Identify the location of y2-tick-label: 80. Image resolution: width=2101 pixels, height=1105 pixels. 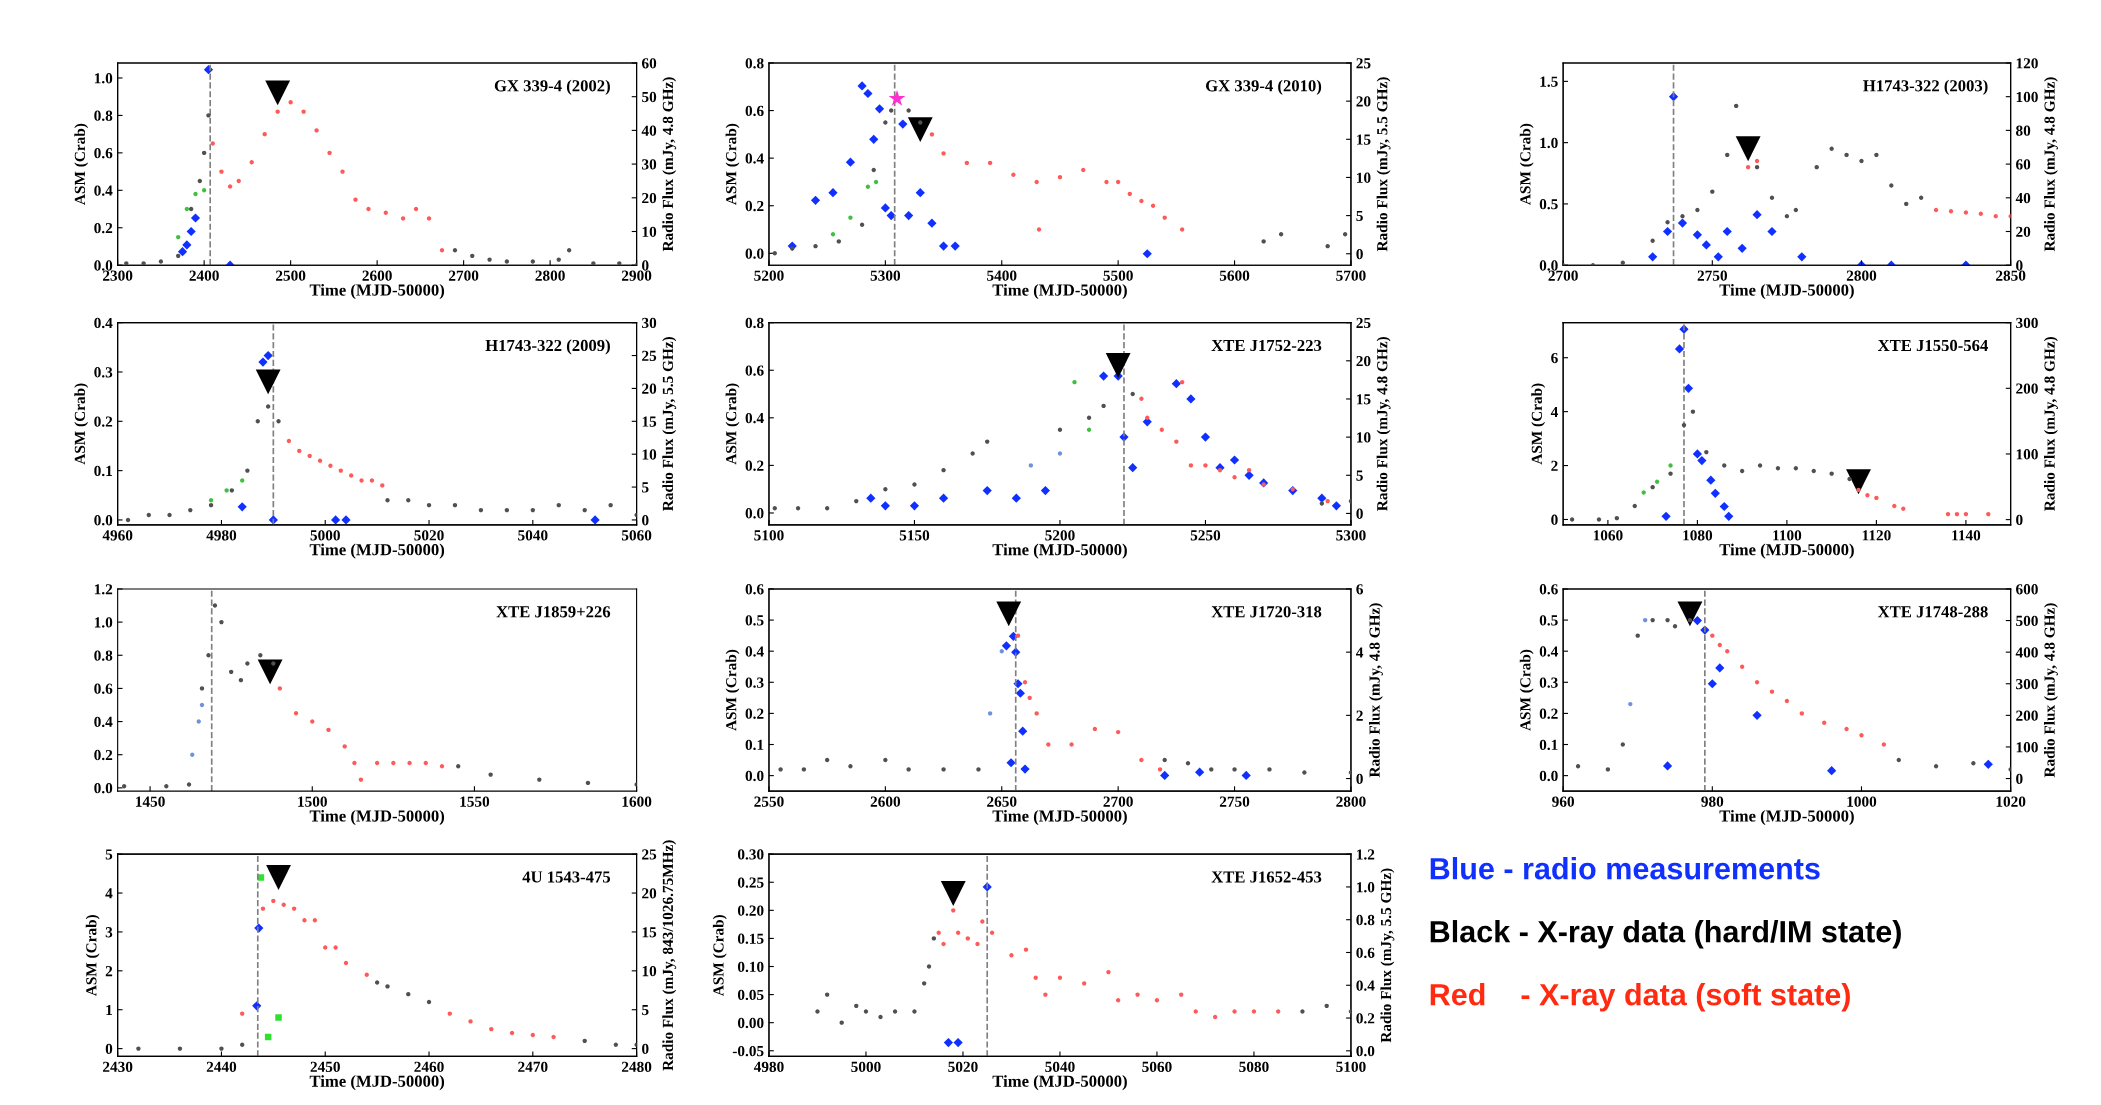
(2023, 130).